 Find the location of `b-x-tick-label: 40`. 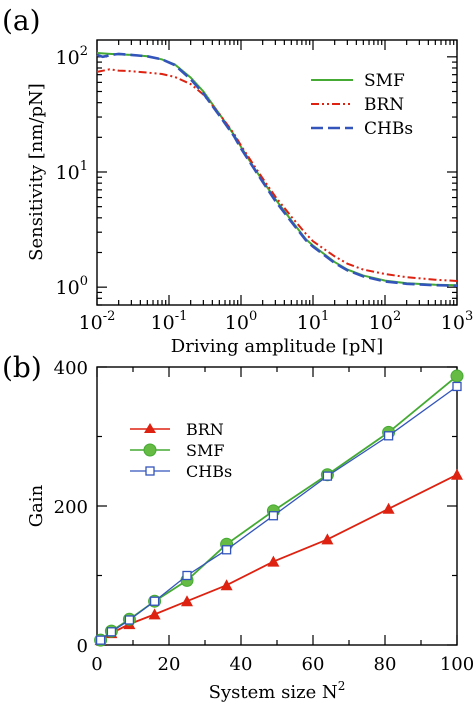

b-x-tick-label: 40 is located at coordinates (241, 664).